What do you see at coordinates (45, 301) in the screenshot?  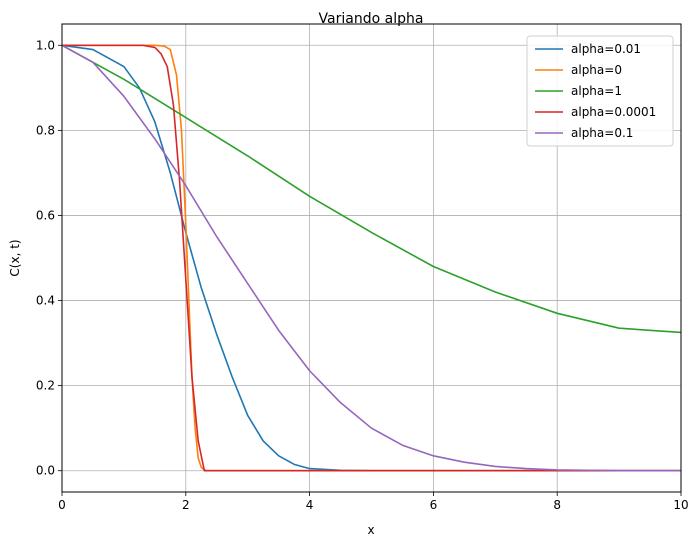 I see `y-tick-label: 0.4` at bounding box center [45, 301].